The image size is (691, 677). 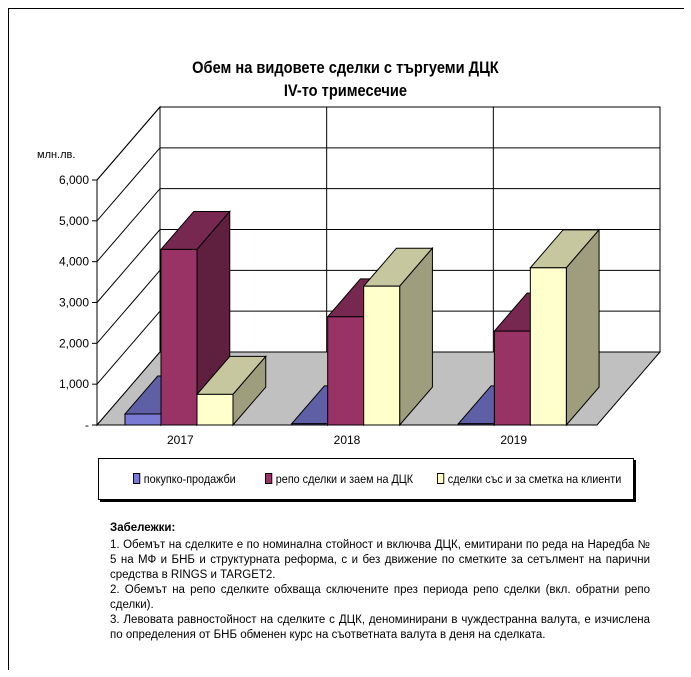 I want to click on notes-title: Забележки:, so click(x=143, y=528).